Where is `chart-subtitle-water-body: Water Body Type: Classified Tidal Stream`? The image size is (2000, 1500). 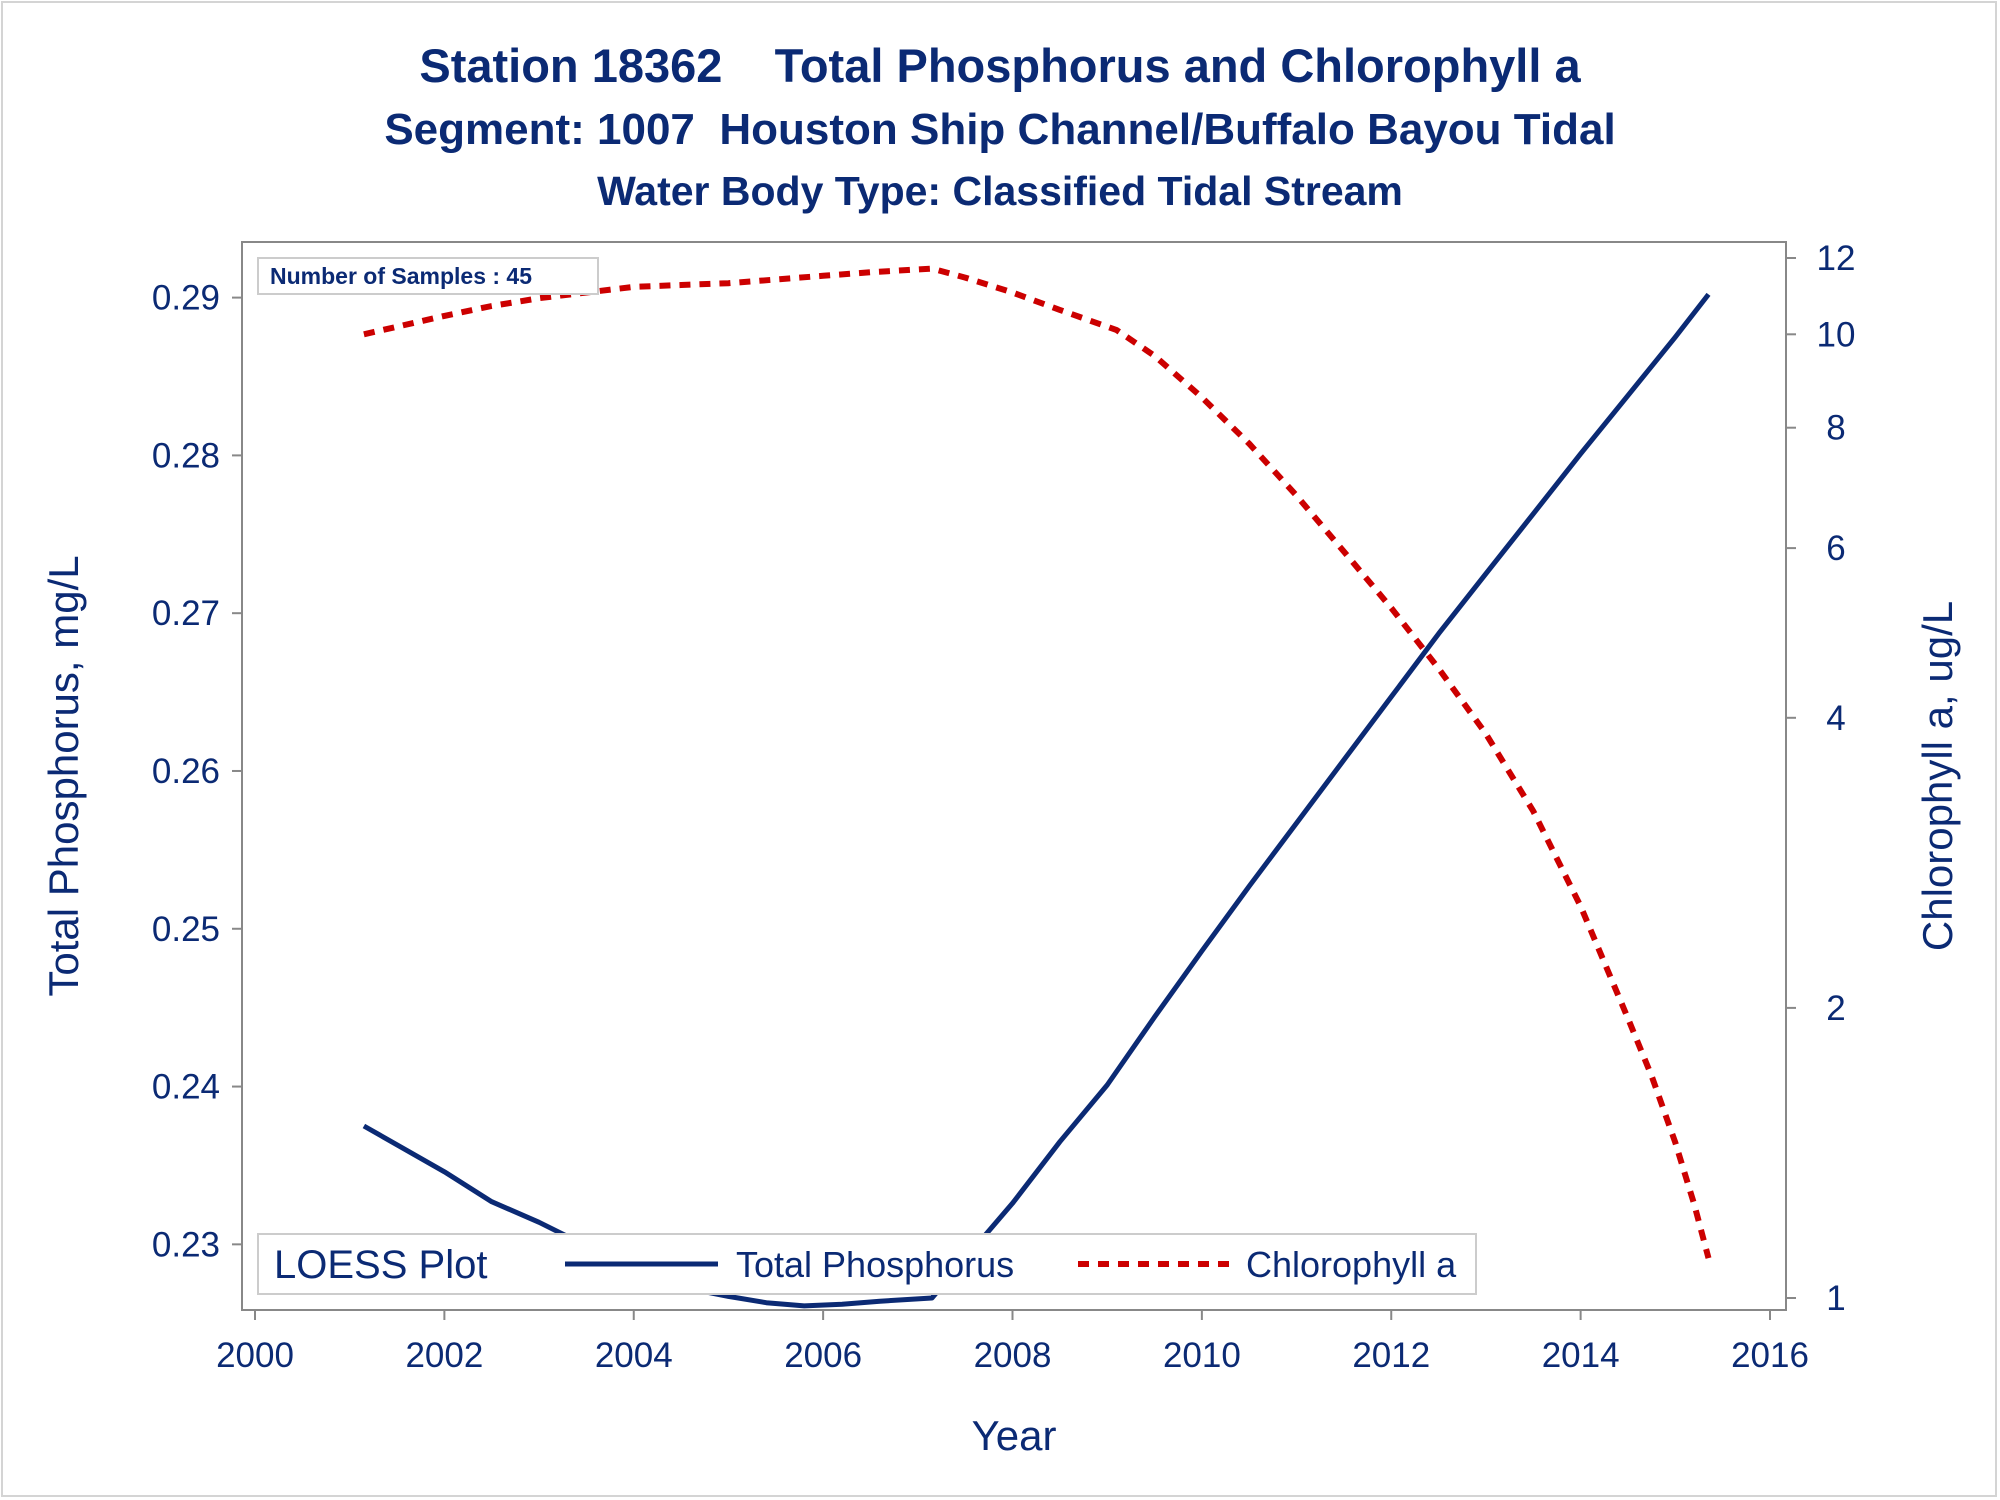 chart-subtitle-water-body: Water Body Type: Classified Tidal Stream is located at coordinates (1000, 191).